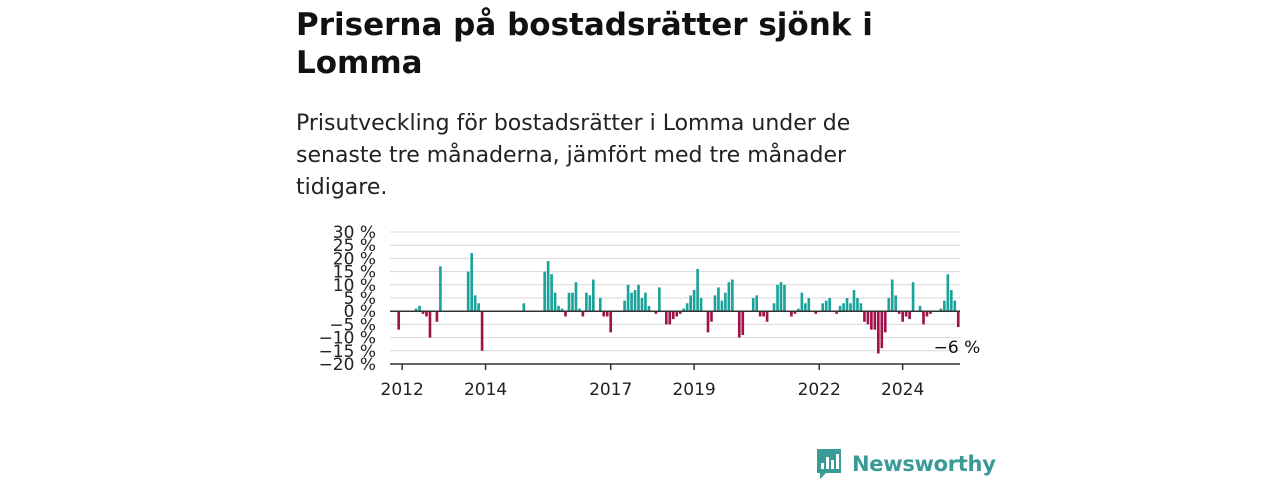  I want to click on y-tick-label: 30 %, so click(354, 233).